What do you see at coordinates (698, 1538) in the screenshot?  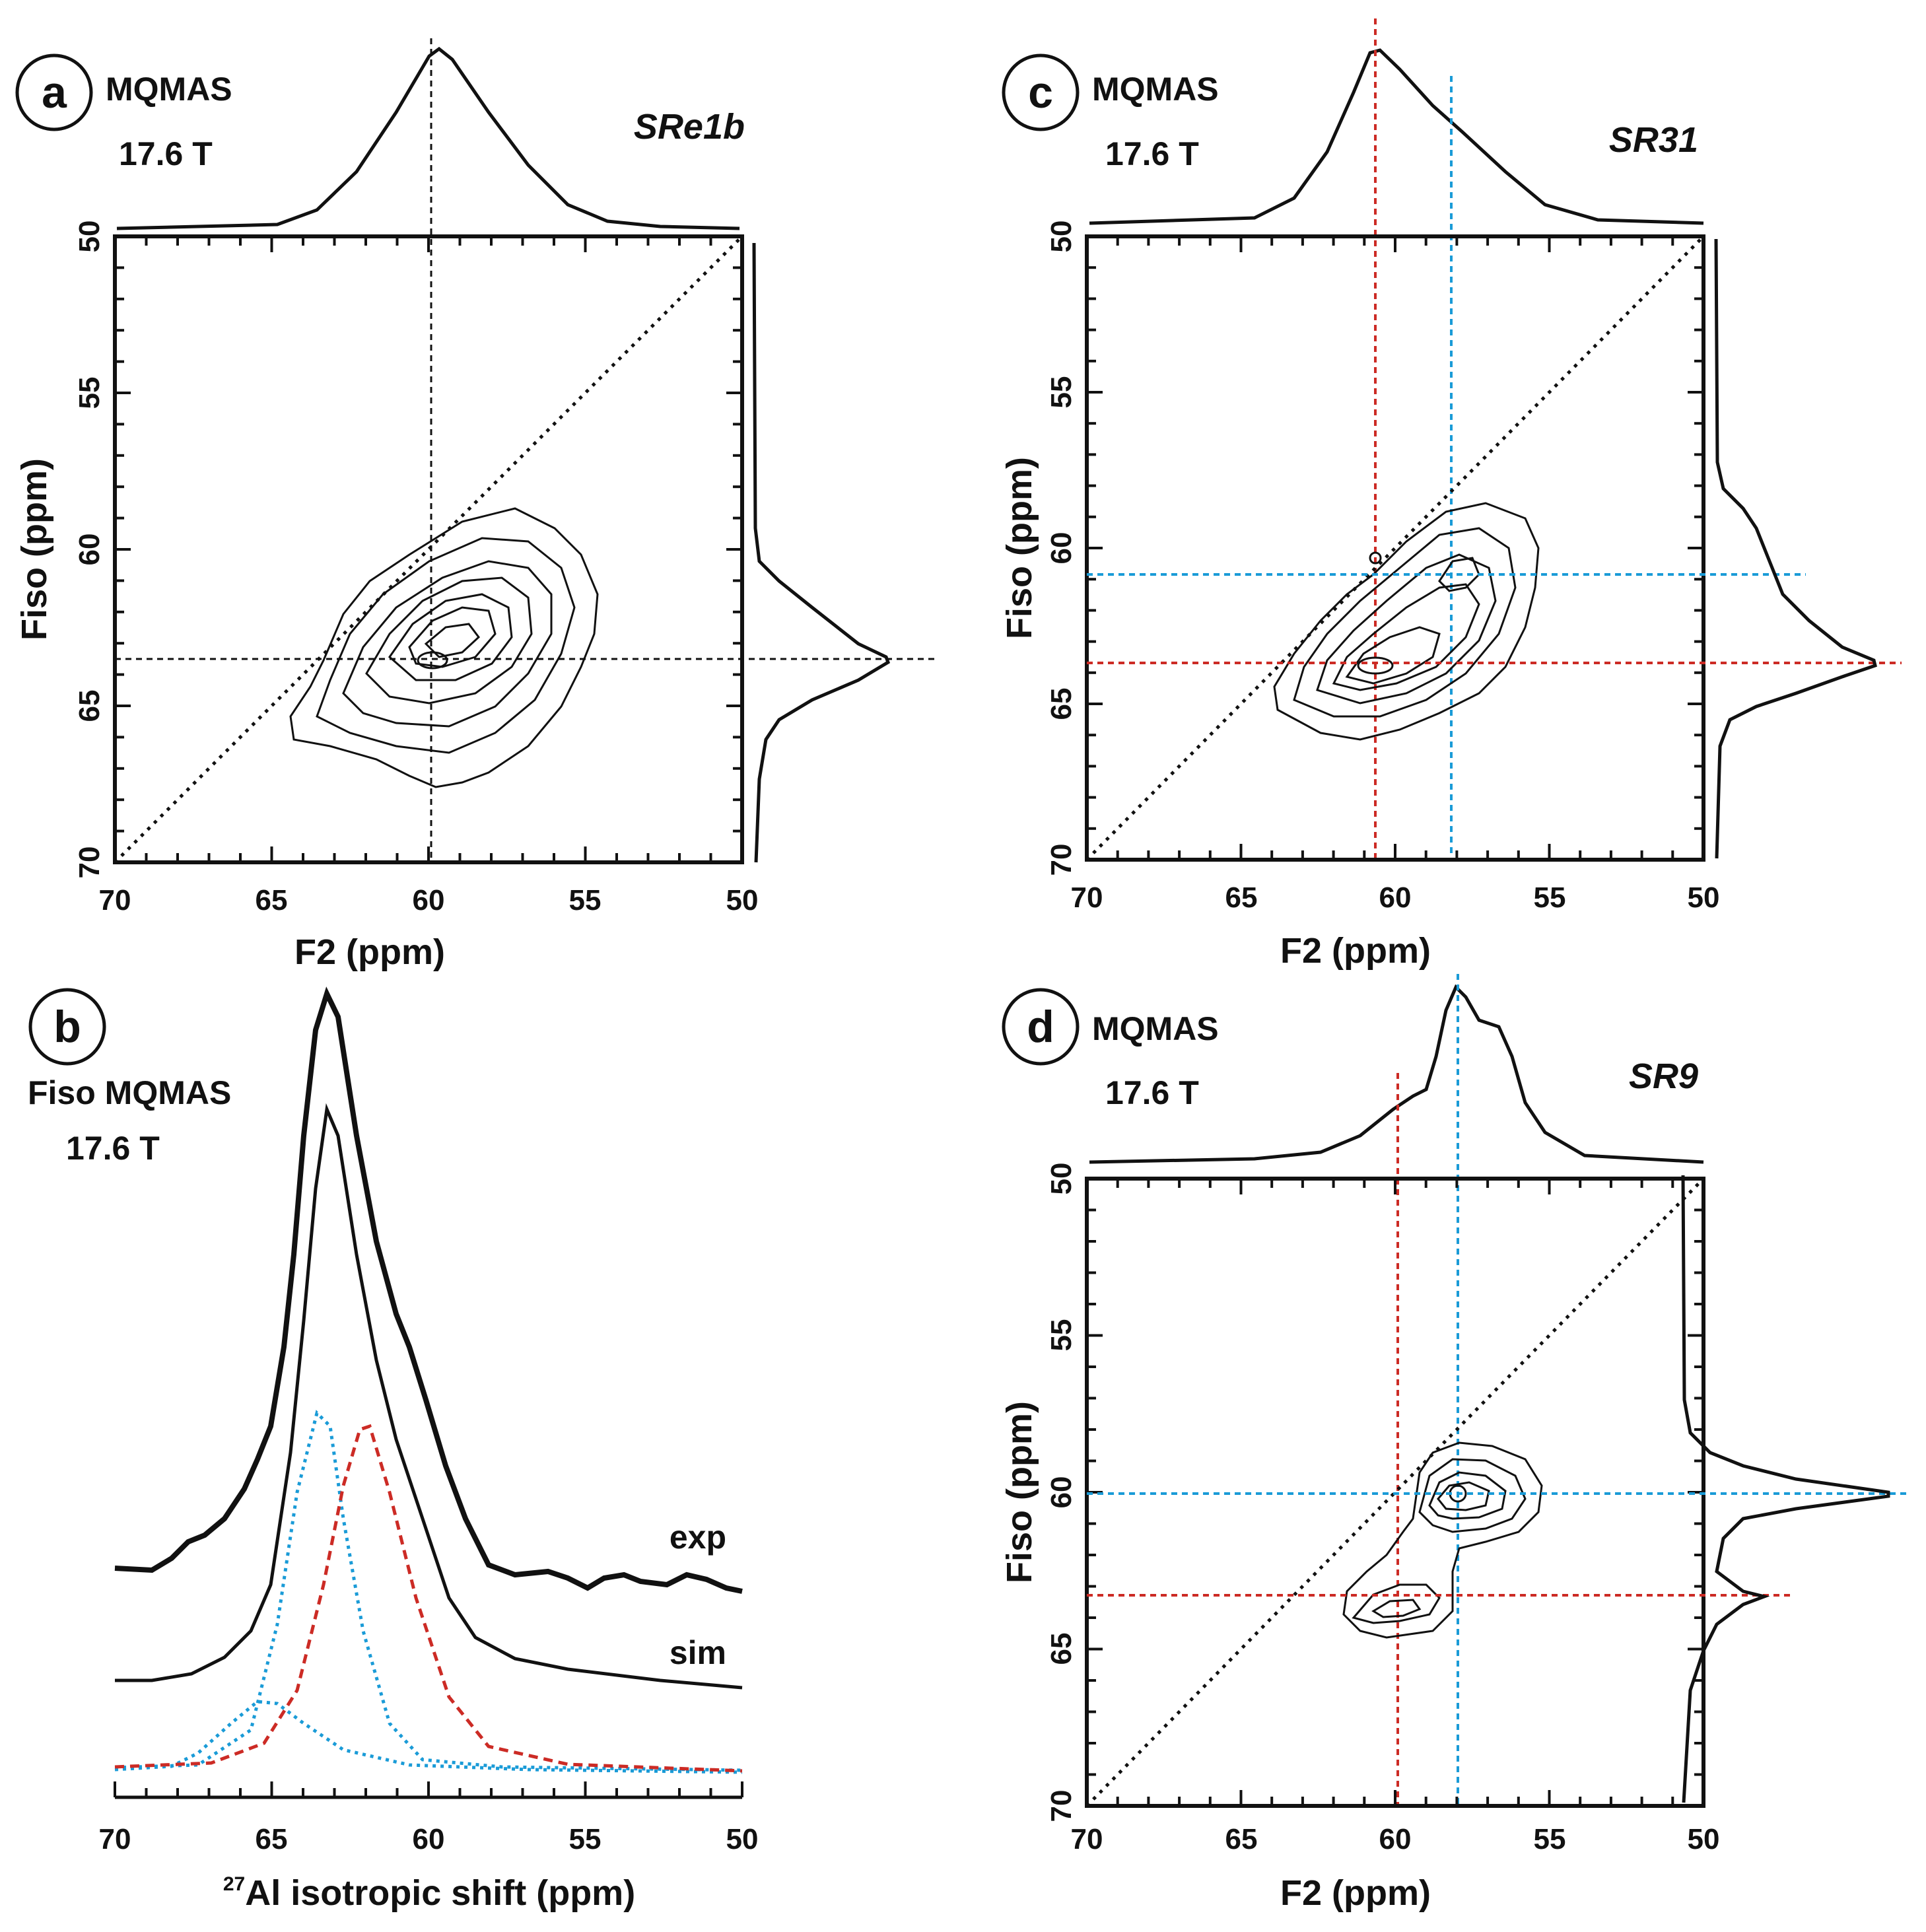 I see `panel-b-exp-label: exp` at bounding box center [698, 1538].